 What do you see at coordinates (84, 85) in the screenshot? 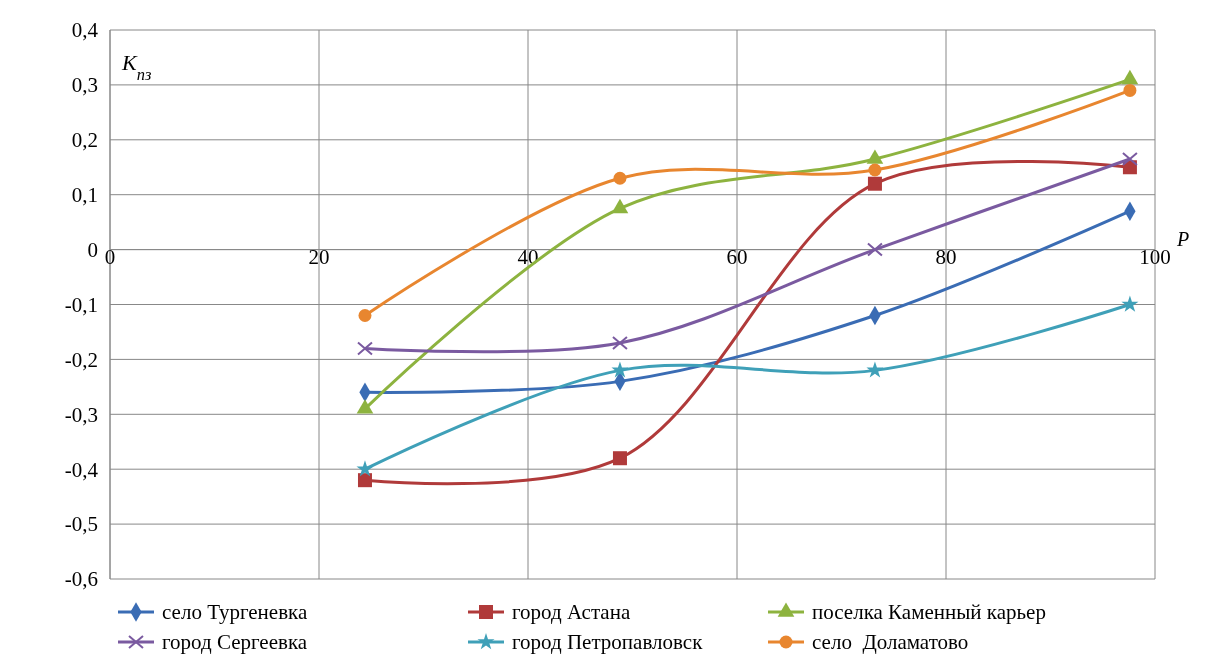
I see `y-tick-label: 0,3` at bounding box center [84, 85].